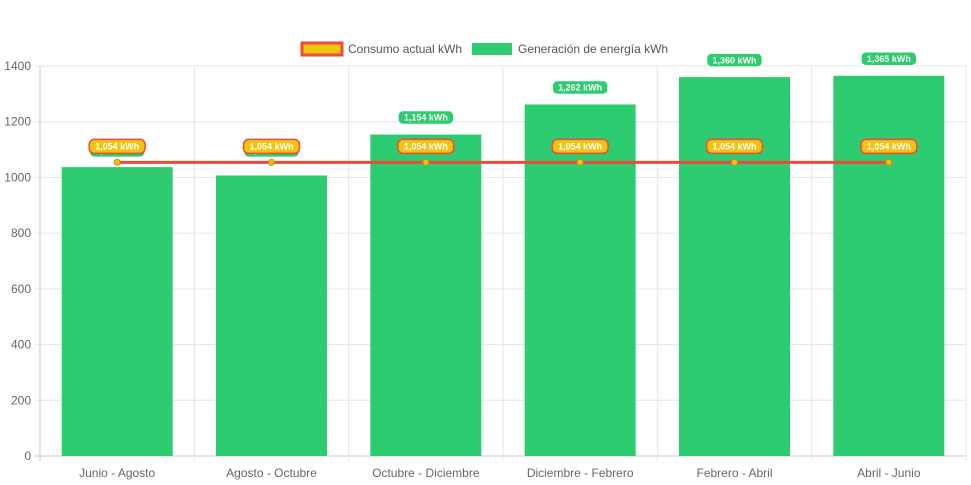 Image resolution: width=971 pixels, height=485 pixels. What do you see at coordinates (21, 233) in the screenshot?
I see `y-tick-label: 800` at bounding box center [21, 233].